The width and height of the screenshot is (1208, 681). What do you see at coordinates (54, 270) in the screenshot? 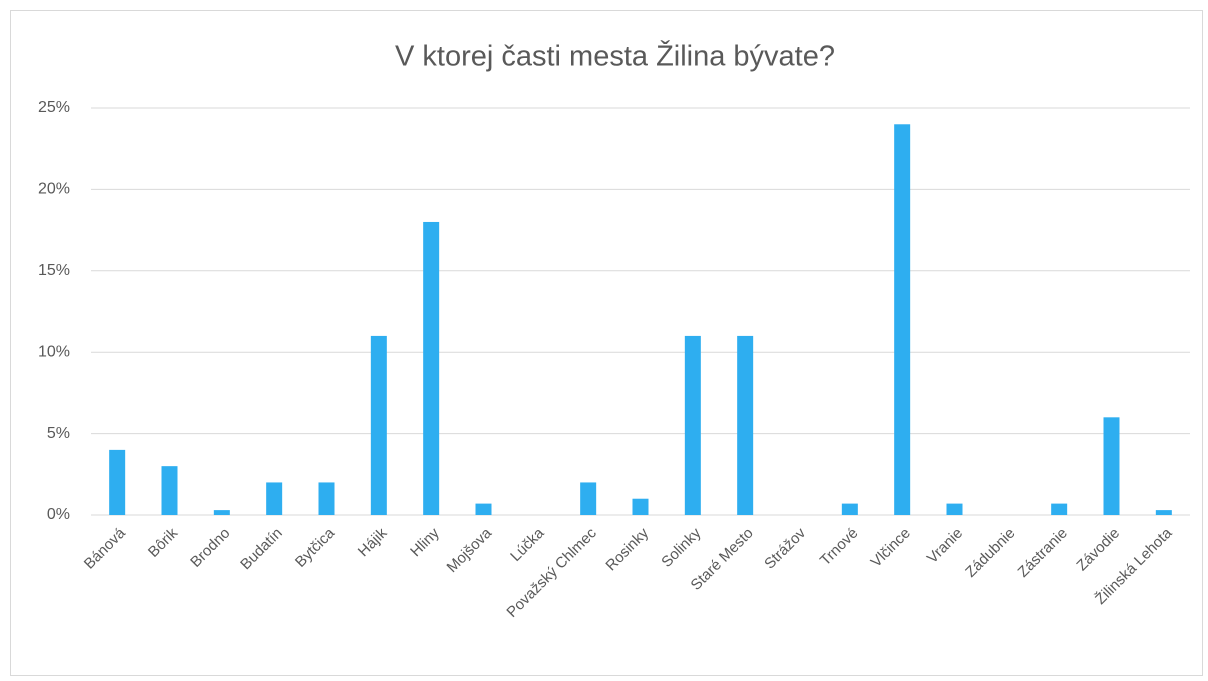
I see `y-tick-label: 15%` at bounding box center [54, 270].